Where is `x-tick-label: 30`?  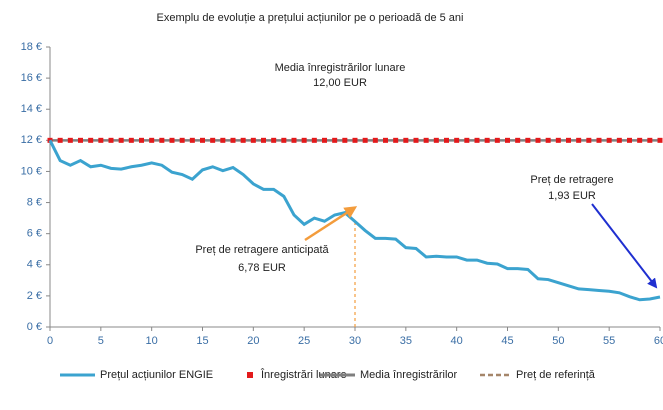 x-tick-label: 30 is located at coordinates (355, 341).